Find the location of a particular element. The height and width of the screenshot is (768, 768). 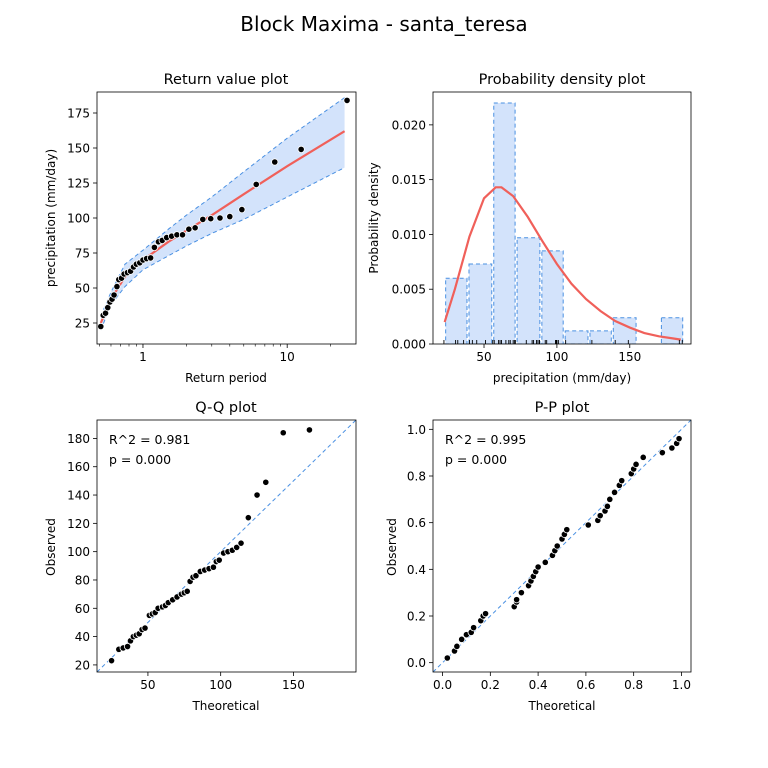

qq-xtick-label: 50 is located at coordinates (147, 685).